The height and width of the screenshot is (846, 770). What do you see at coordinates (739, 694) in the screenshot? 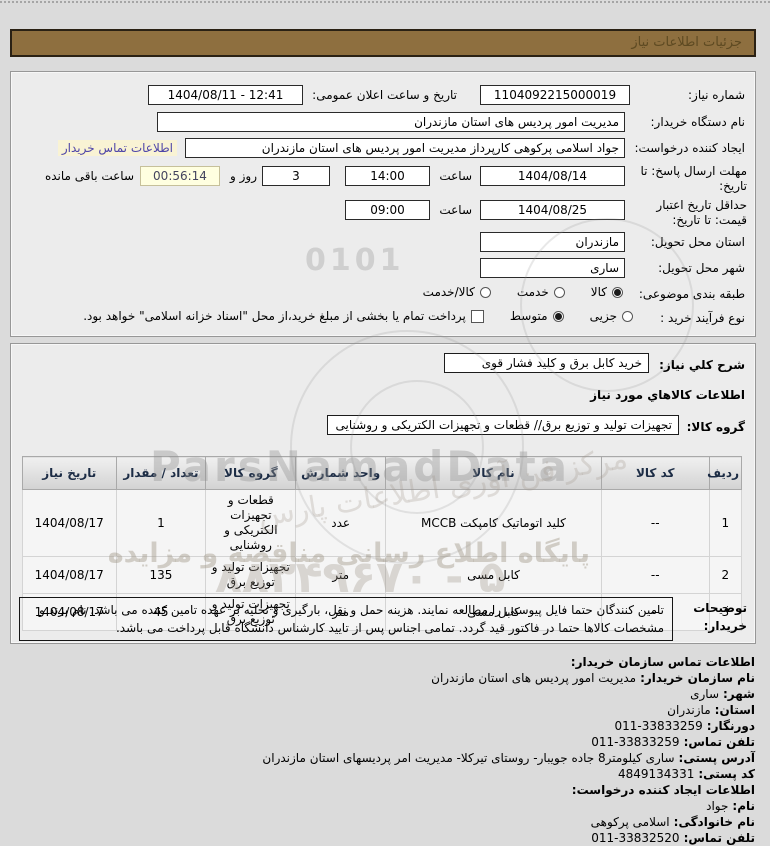
I see `city-label: شهر:` at bounding box center [739, 694].